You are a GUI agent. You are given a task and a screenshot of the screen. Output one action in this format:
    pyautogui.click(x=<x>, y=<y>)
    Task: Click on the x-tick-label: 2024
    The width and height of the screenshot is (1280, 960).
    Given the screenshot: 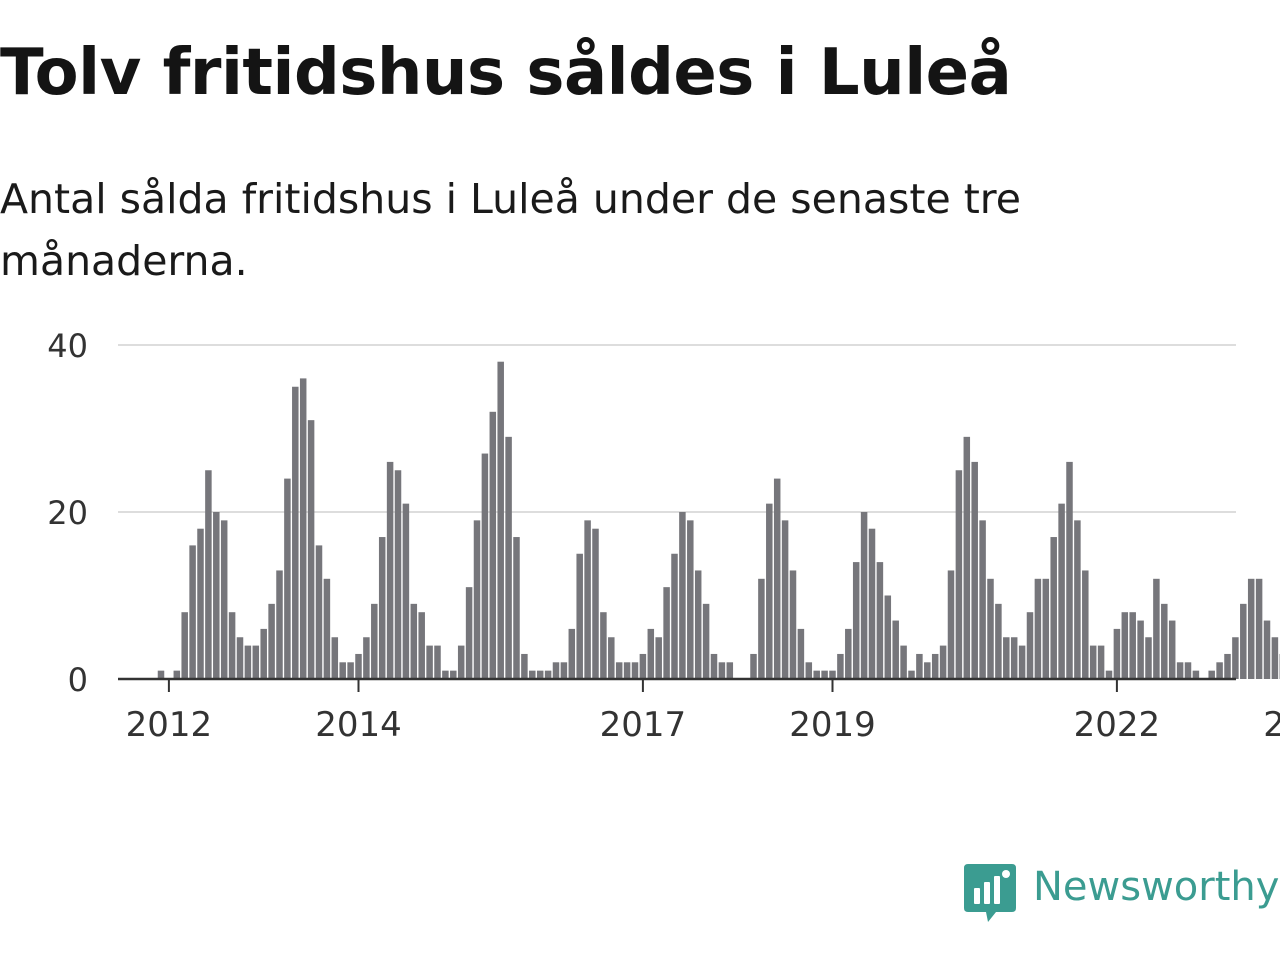 What is the action you would take?
    pyautogui.click(x=1271, y=725)
    